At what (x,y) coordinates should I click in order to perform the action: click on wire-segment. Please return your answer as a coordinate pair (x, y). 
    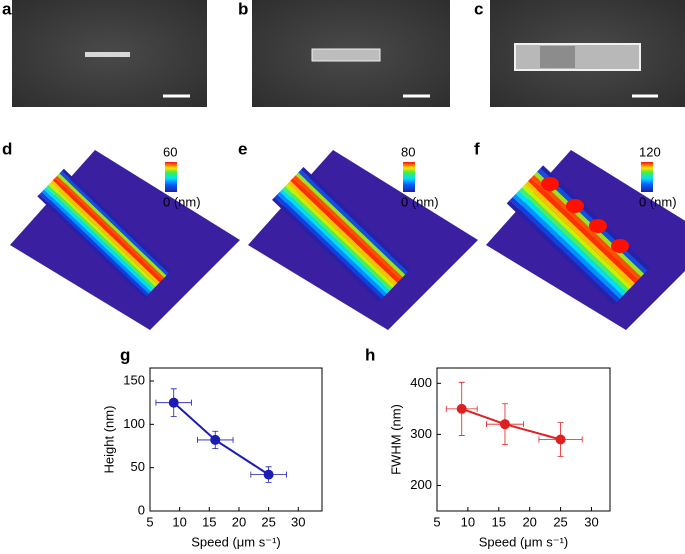
    Looking at the image, I should click on (557, 57).